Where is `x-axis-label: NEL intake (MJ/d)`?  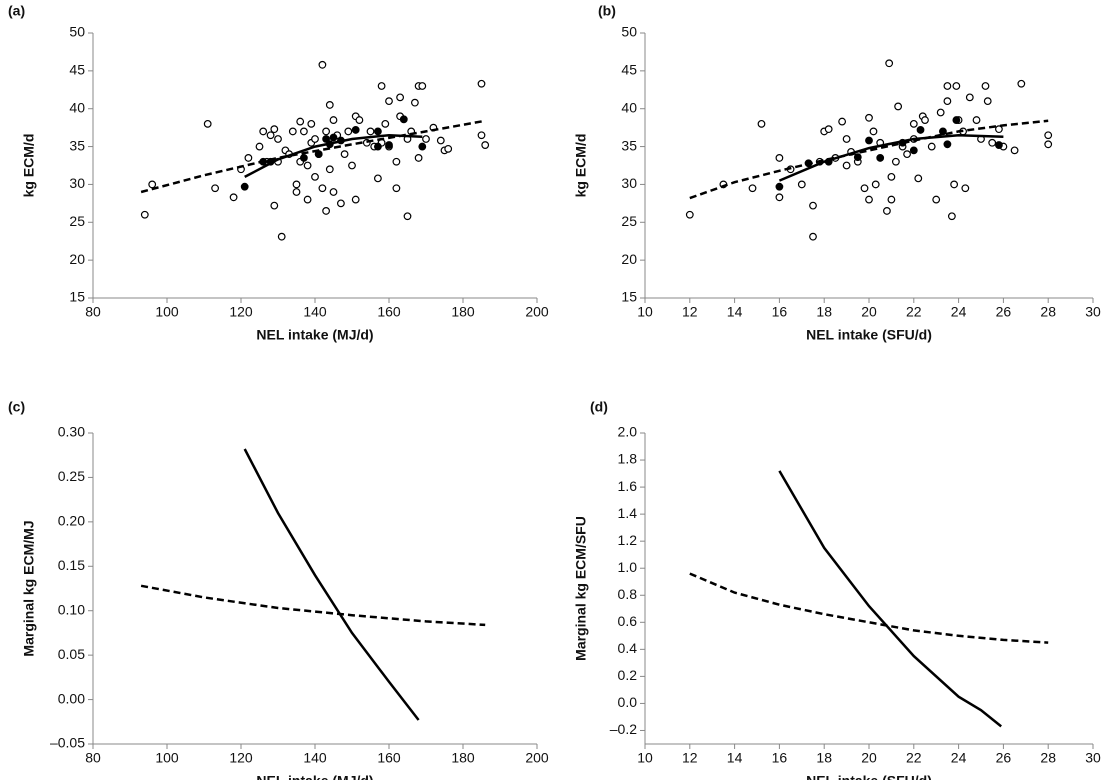 x-axis-label: NEL intake (MJ/d) is located at coordinates (314, 335).